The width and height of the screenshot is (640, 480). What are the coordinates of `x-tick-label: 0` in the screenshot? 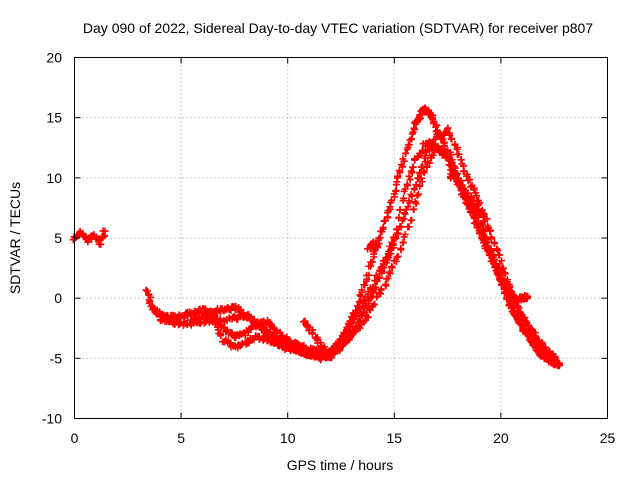 It's located at (75, 438).